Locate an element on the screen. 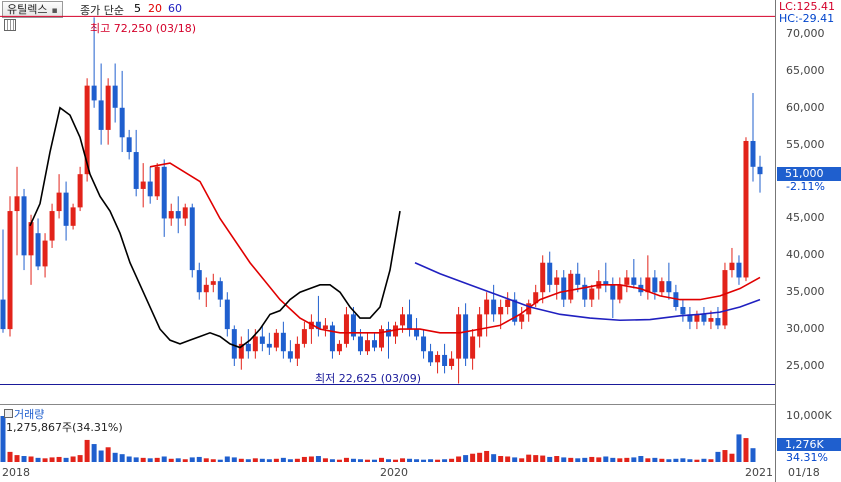 This screenshot has width=841, height=482. ma20-label: 20 is located at coordinates (155, 8).